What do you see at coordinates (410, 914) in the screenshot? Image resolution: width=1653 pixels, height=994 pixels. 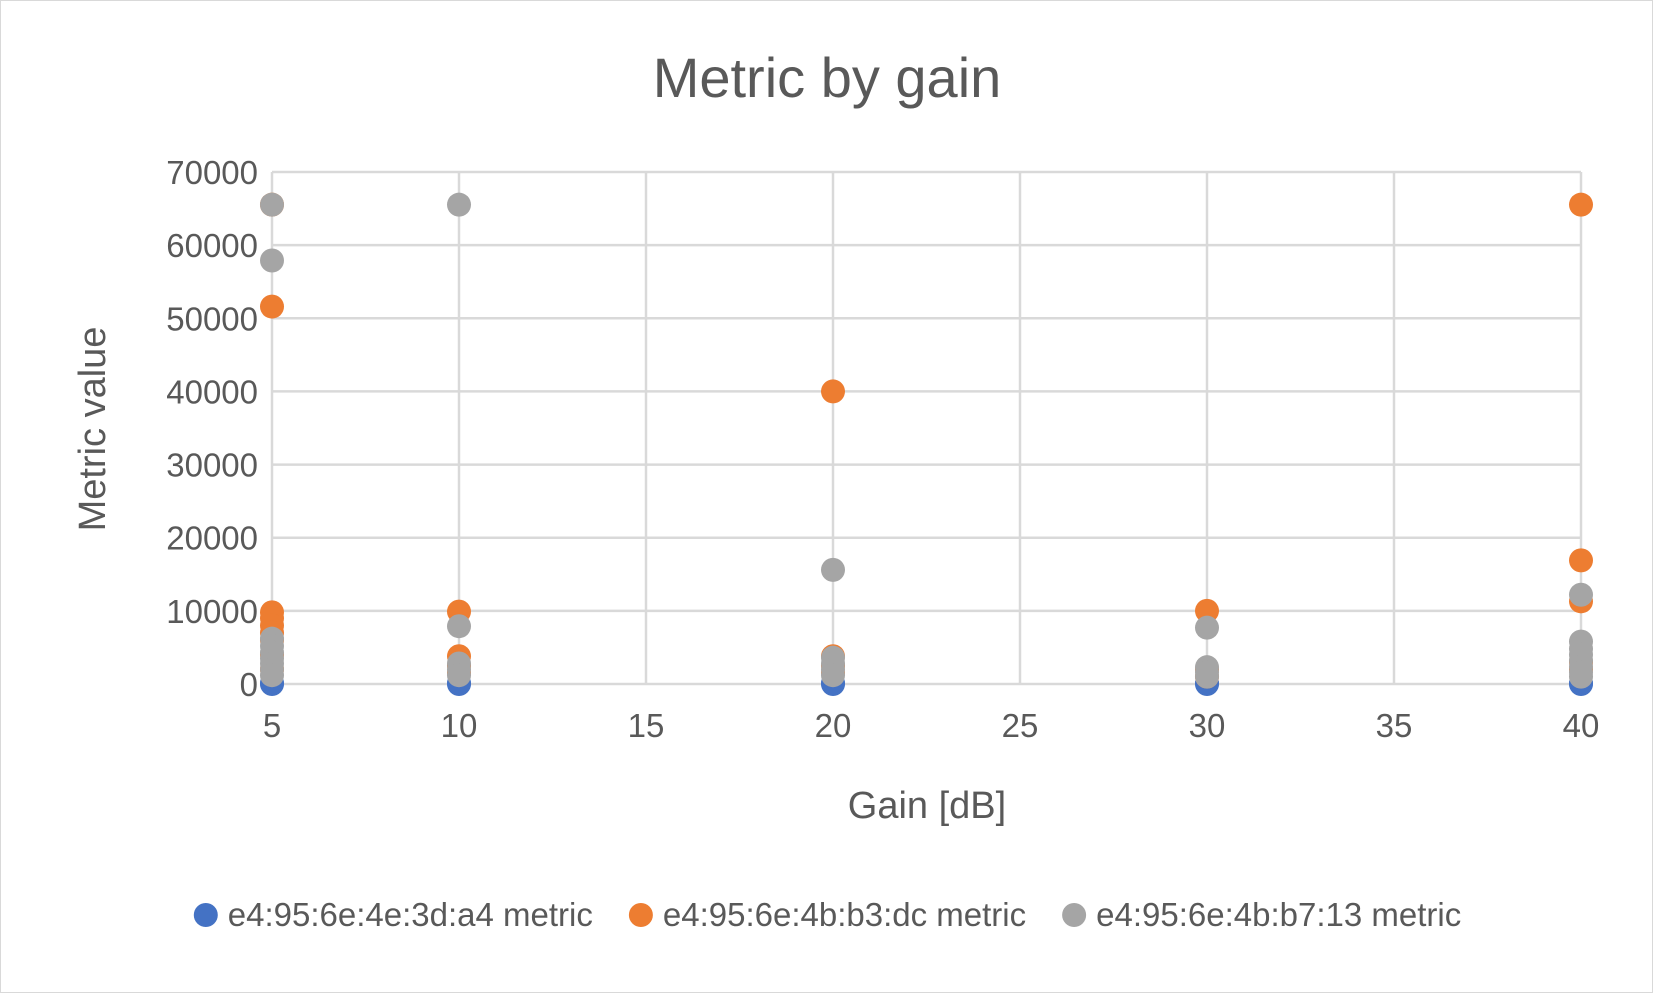 I see `legend-label: e4:95:6e:4e:3d:a4 metric` at bounding box center [410, 914].